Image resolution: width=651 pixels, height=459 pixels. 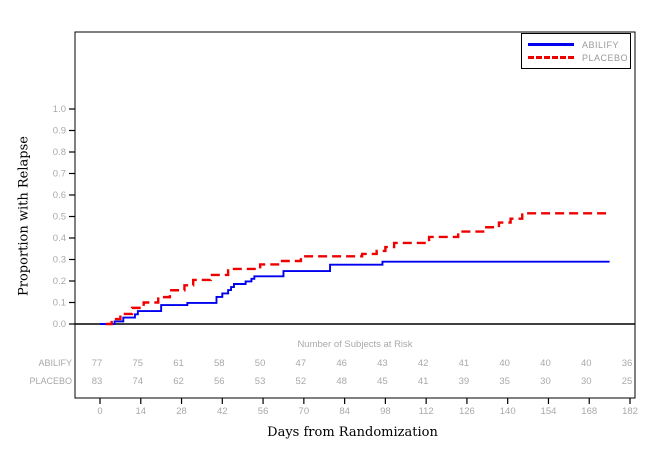 I want to click on at-risk-value: 75, so click(x=137, y=363).